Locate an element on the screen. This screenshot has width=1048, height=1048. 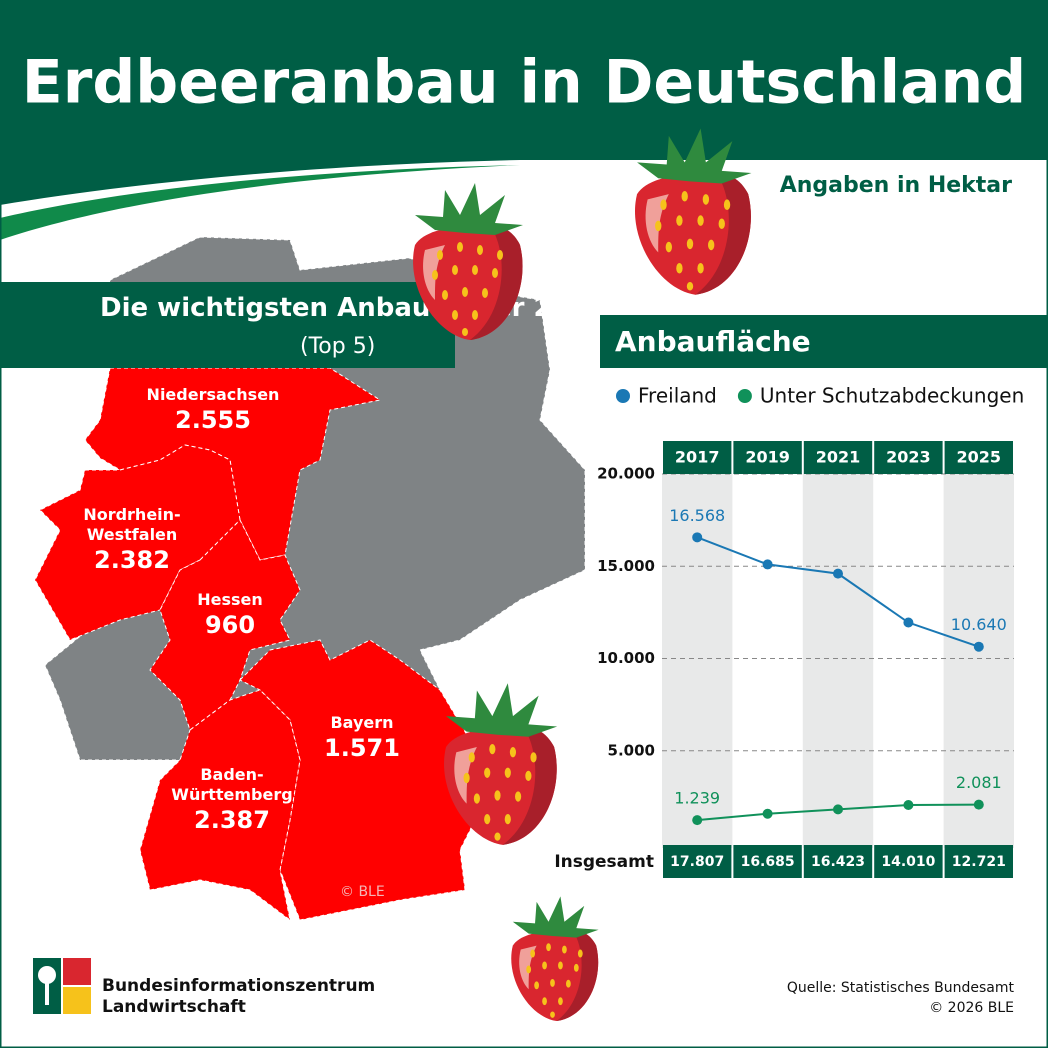
x-tick-label: 2025 is located at coordinates (979, 457).